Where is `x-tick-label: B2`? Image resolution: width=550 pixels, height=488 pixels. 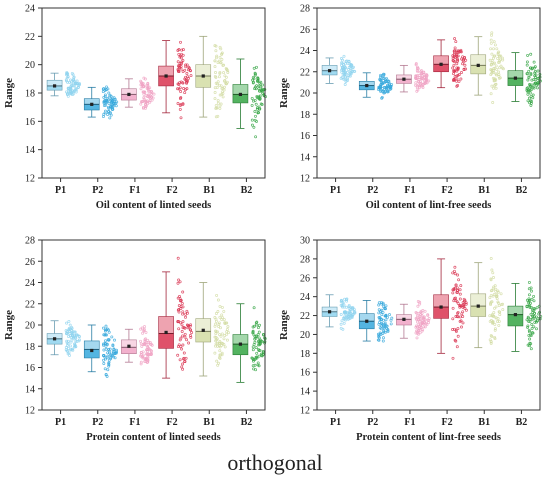 x-tick-label: B2 is located at coordinates (247, 190).